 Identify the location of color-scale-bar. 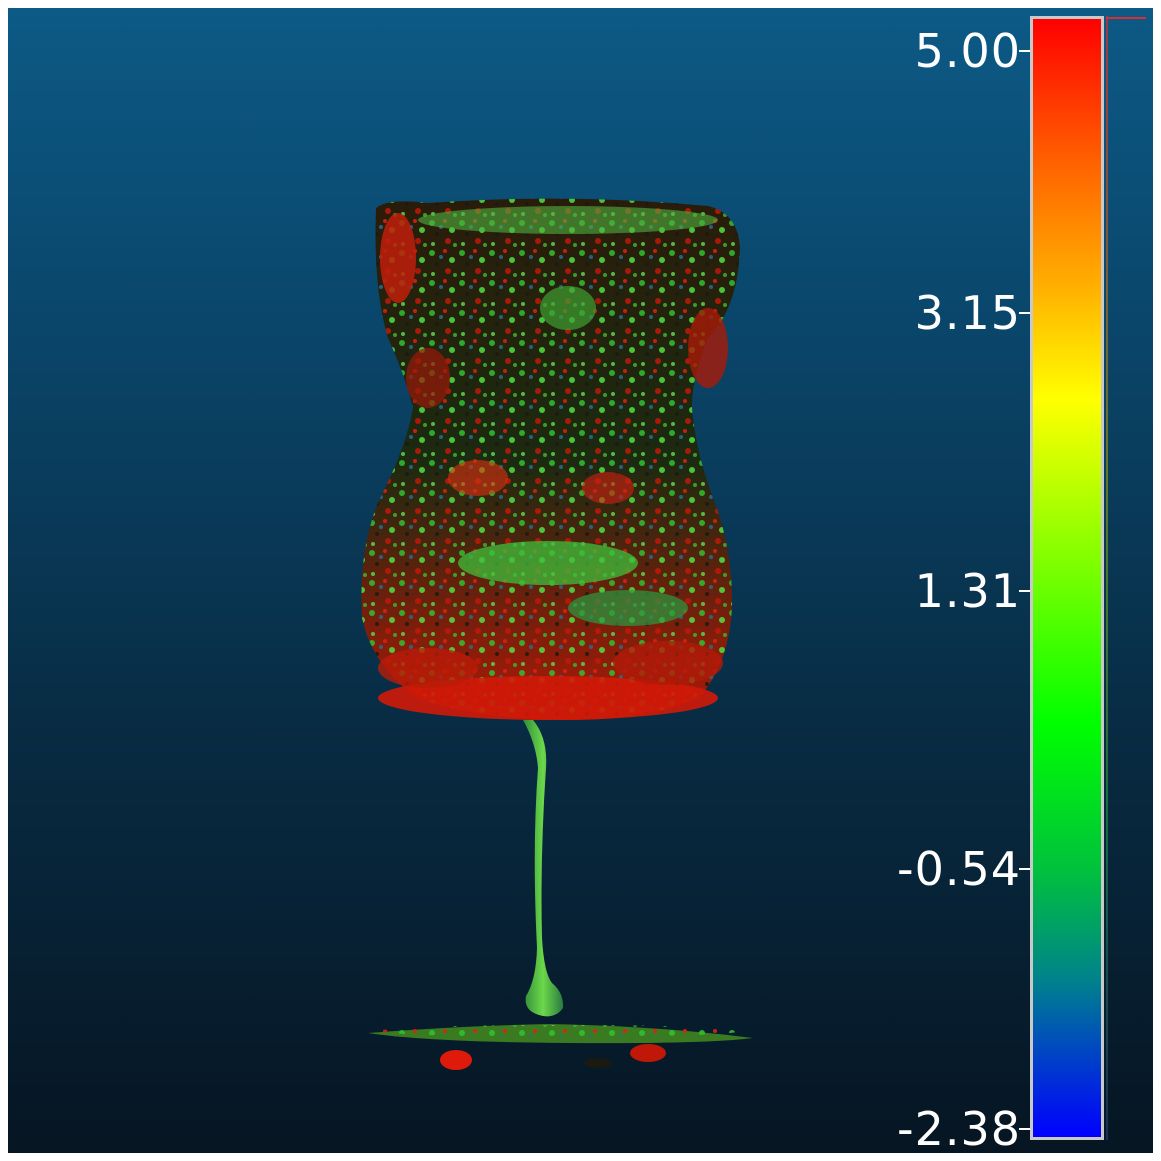
(1067, 578).